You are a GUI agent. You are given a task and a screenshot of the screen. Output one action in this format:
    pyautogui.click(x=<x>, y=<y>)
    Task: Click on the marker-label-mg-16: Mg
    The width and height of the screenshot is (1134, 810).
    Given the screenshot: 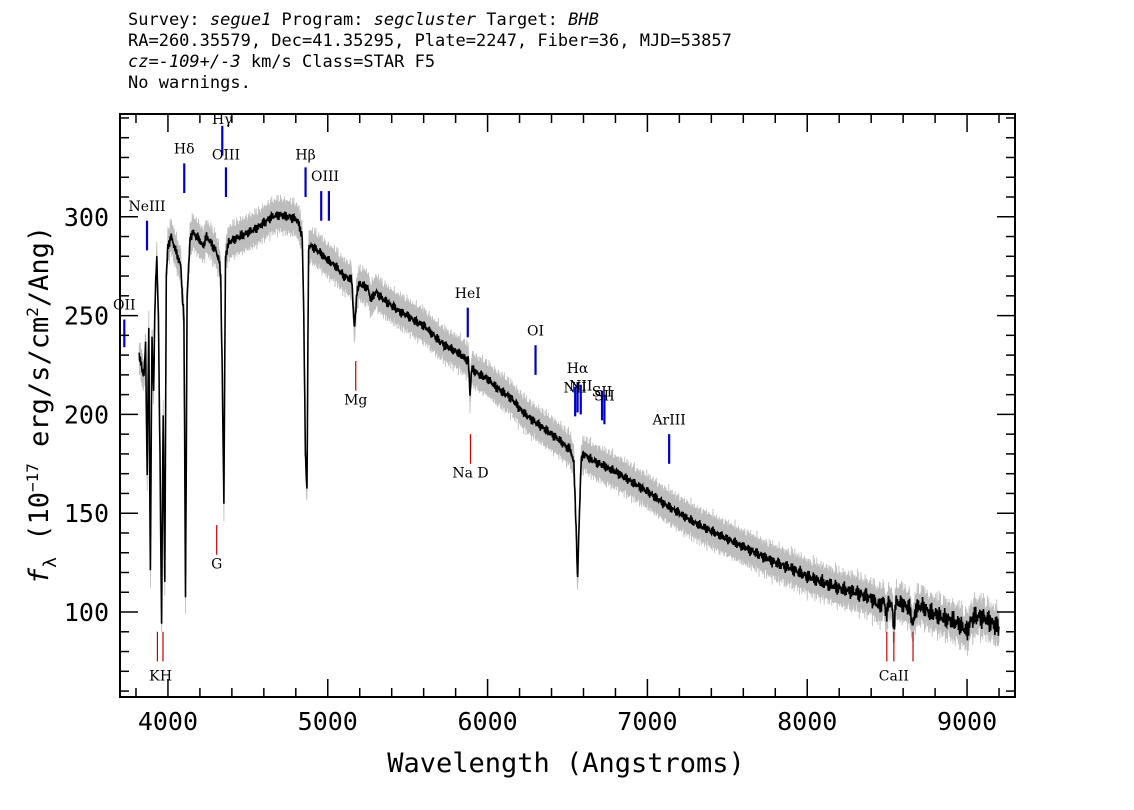 What is the action you would take?
    pyautogui.click(x=355, y=401)
    